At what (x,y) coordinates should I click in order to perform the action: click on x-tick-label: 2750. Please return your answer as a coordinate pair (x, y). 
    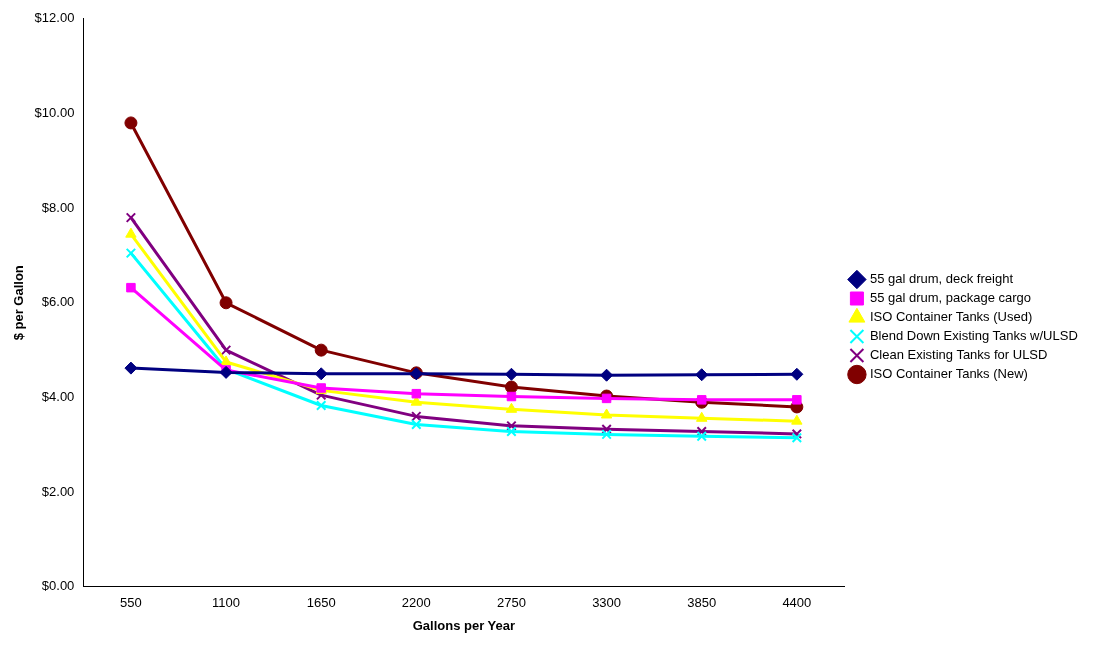
    Looking at the image, I should click on (511, 603).